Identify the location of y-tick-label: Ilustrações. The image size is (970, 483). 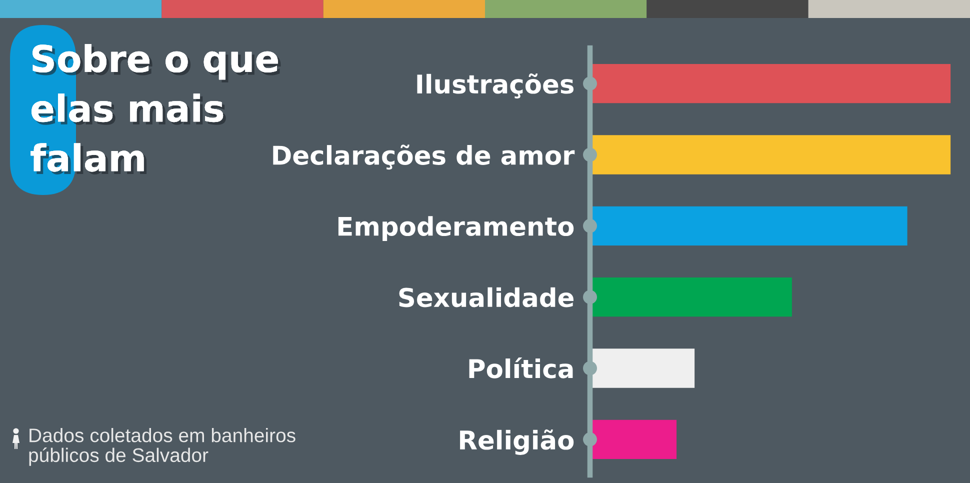
(495, 85).